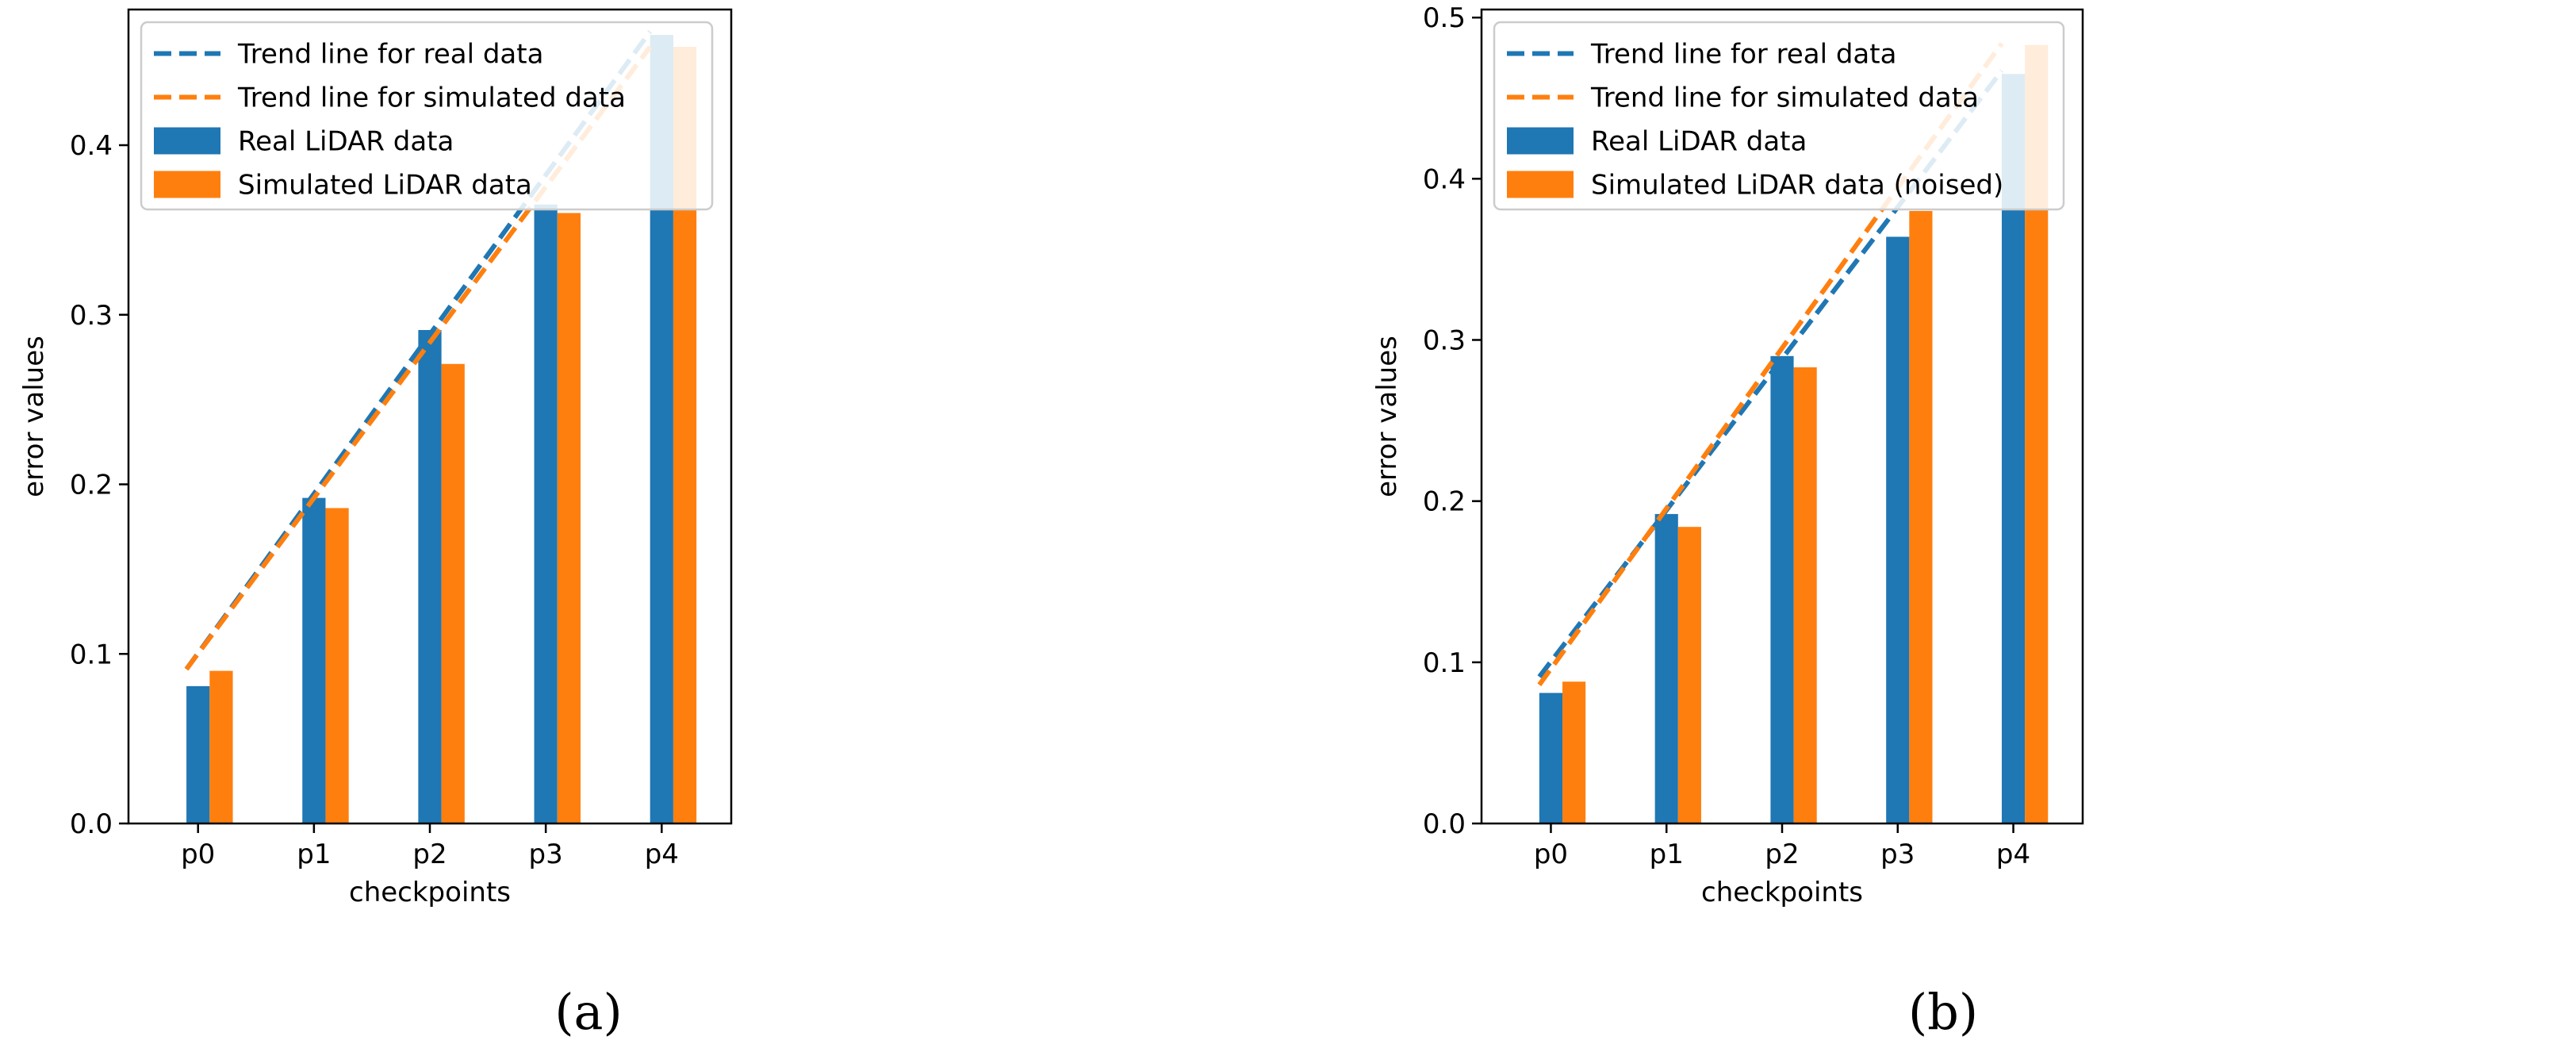 The image size is (2576, 1048). I want to click on legend-label-simulated-bars: Simulated LiDAR data (noised), so click(1797, 186).